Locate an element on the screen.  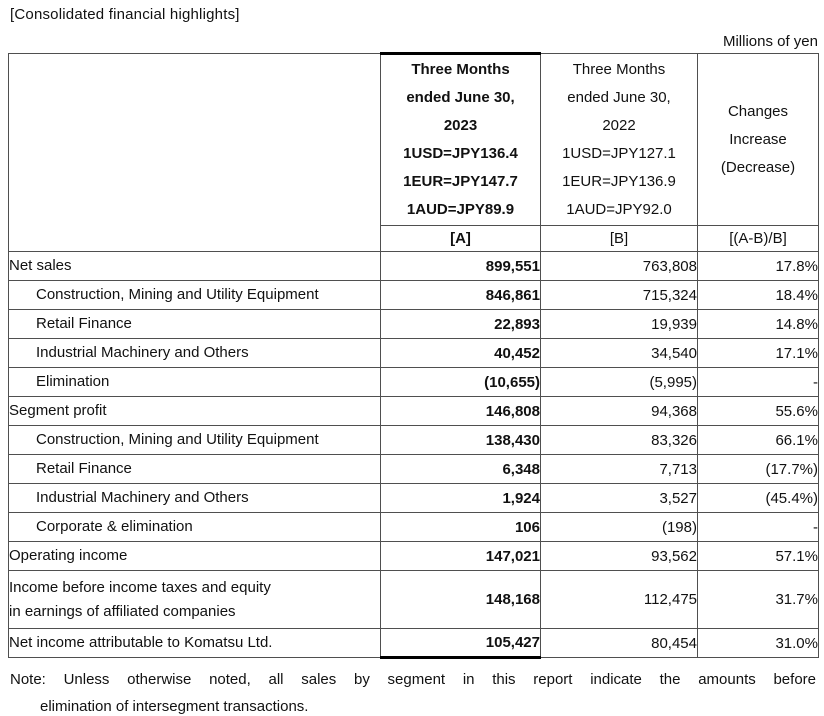
table-row-net-sales-elimination: Elimination (10,655) (5,995) - is located at coordinates (413, 382).